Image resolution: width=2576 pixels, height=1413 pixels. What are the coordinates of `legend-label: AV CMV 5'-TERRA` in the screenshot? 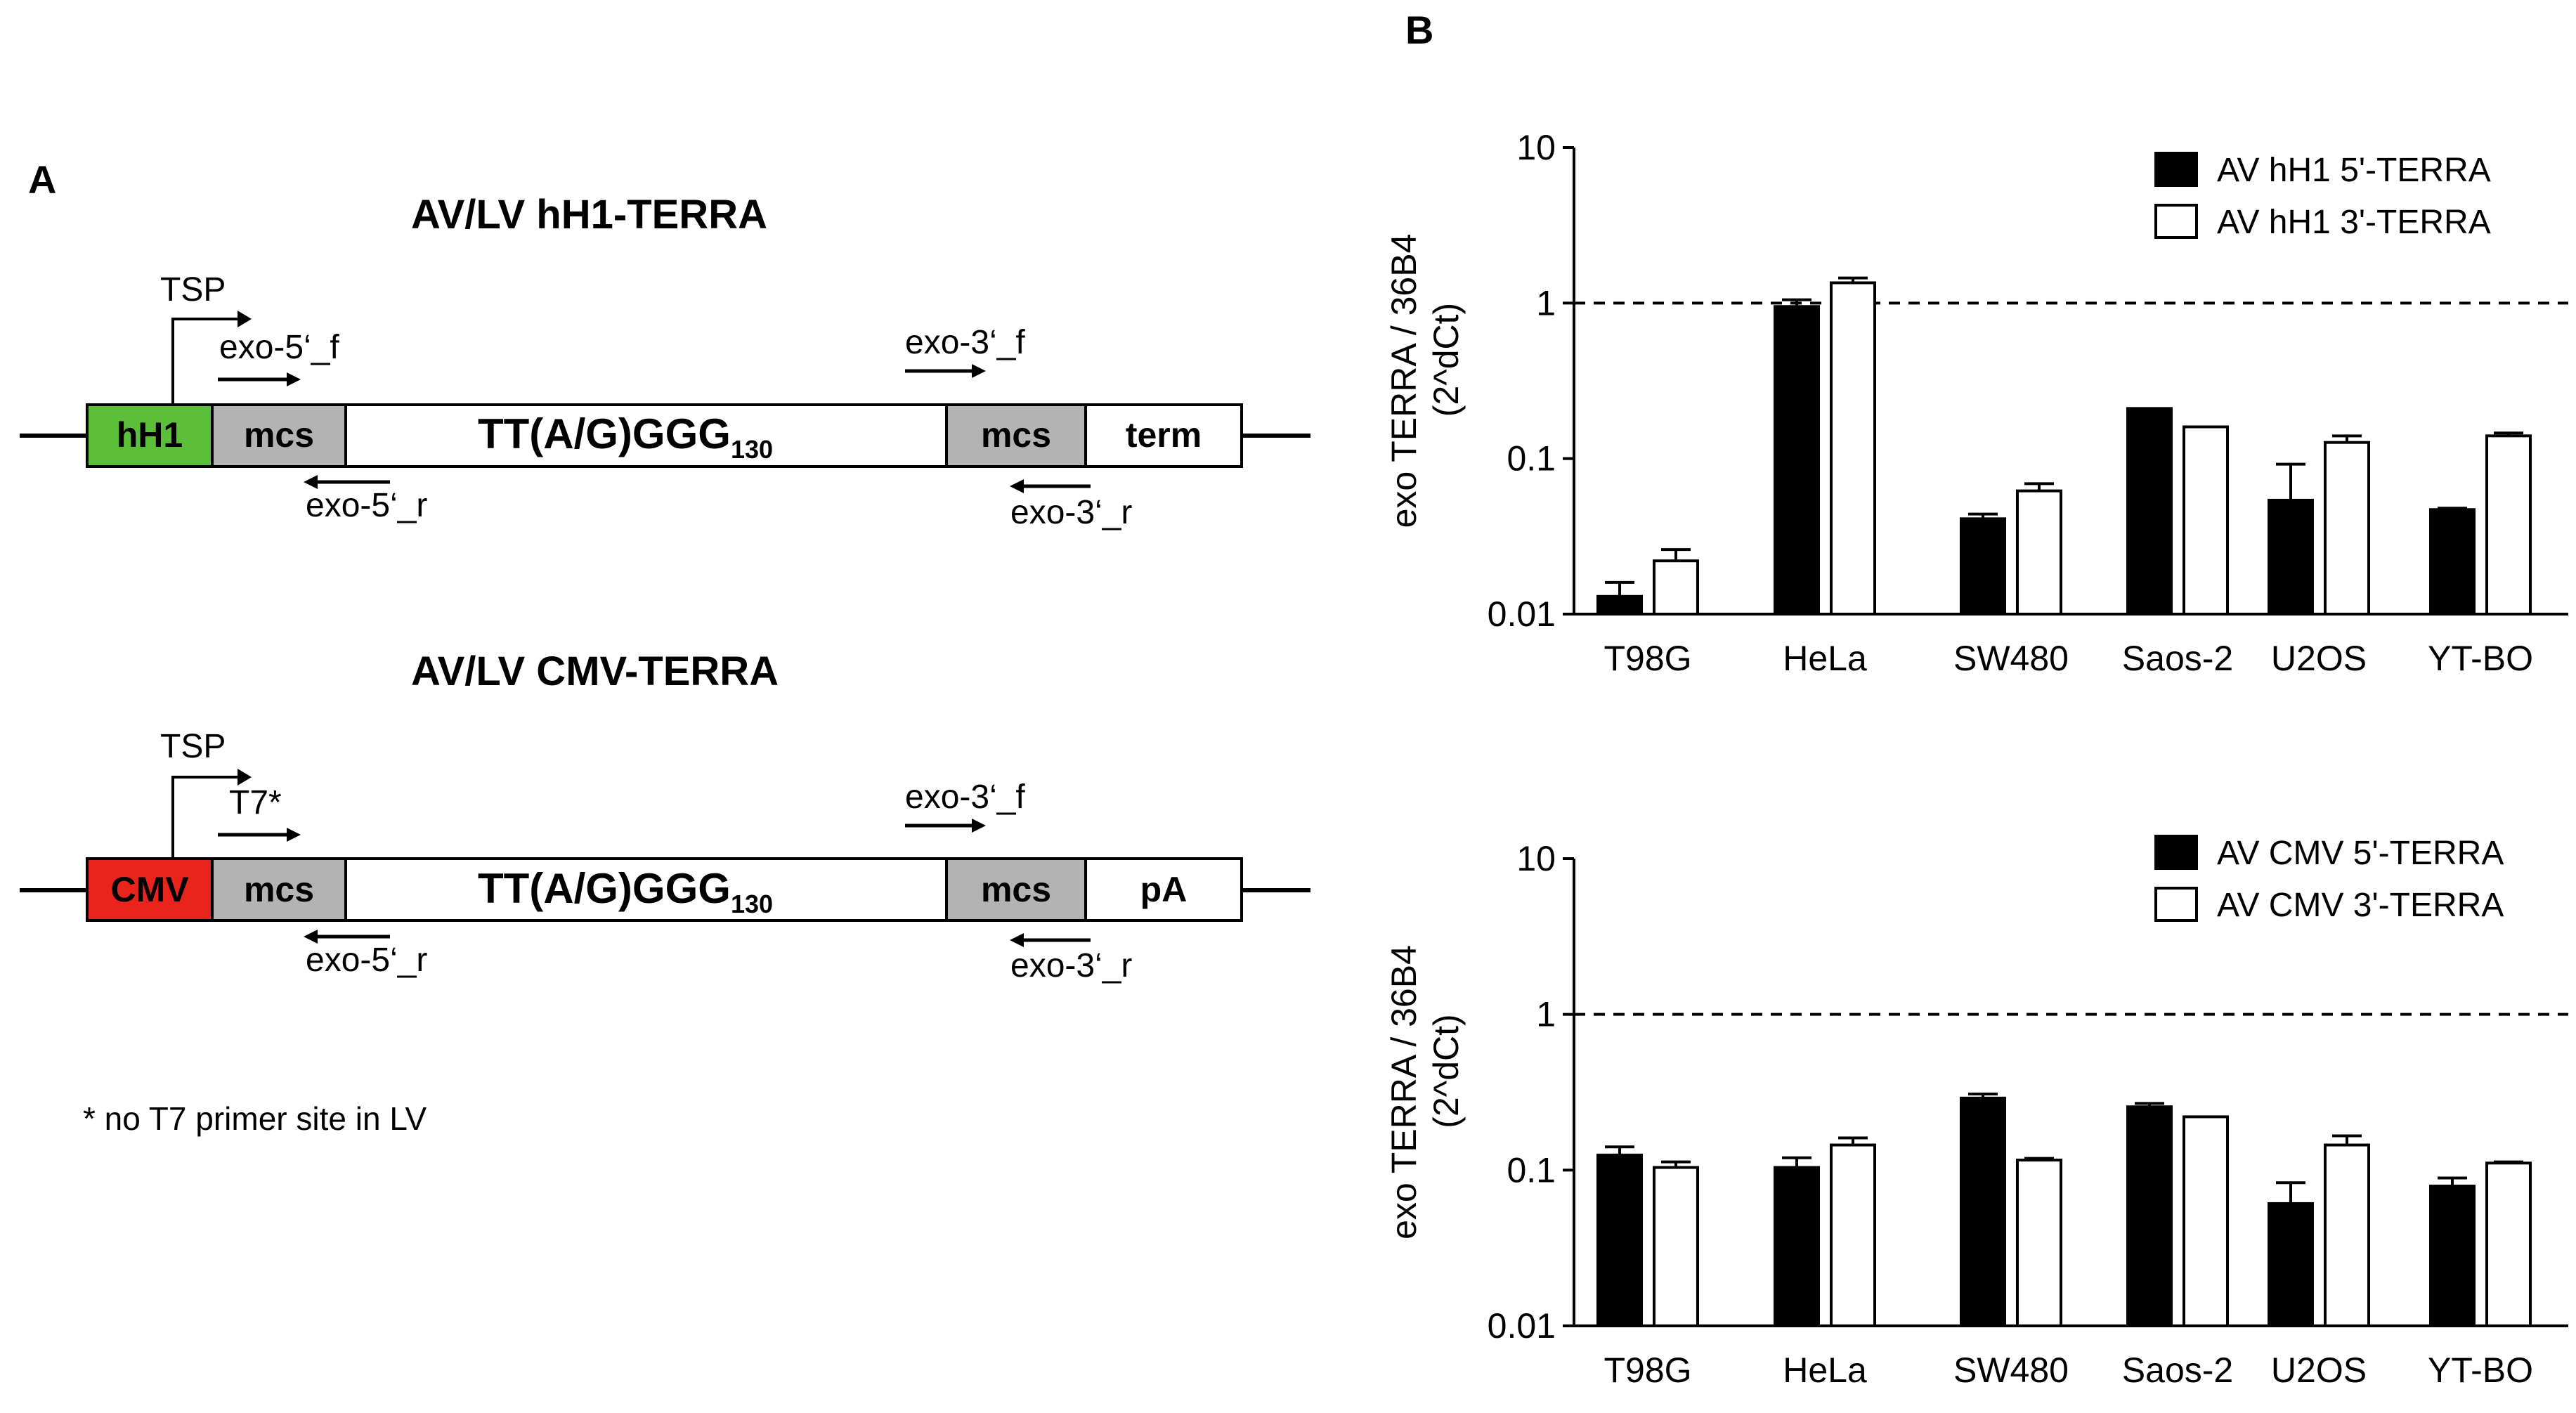 It's located at (2360, 853).